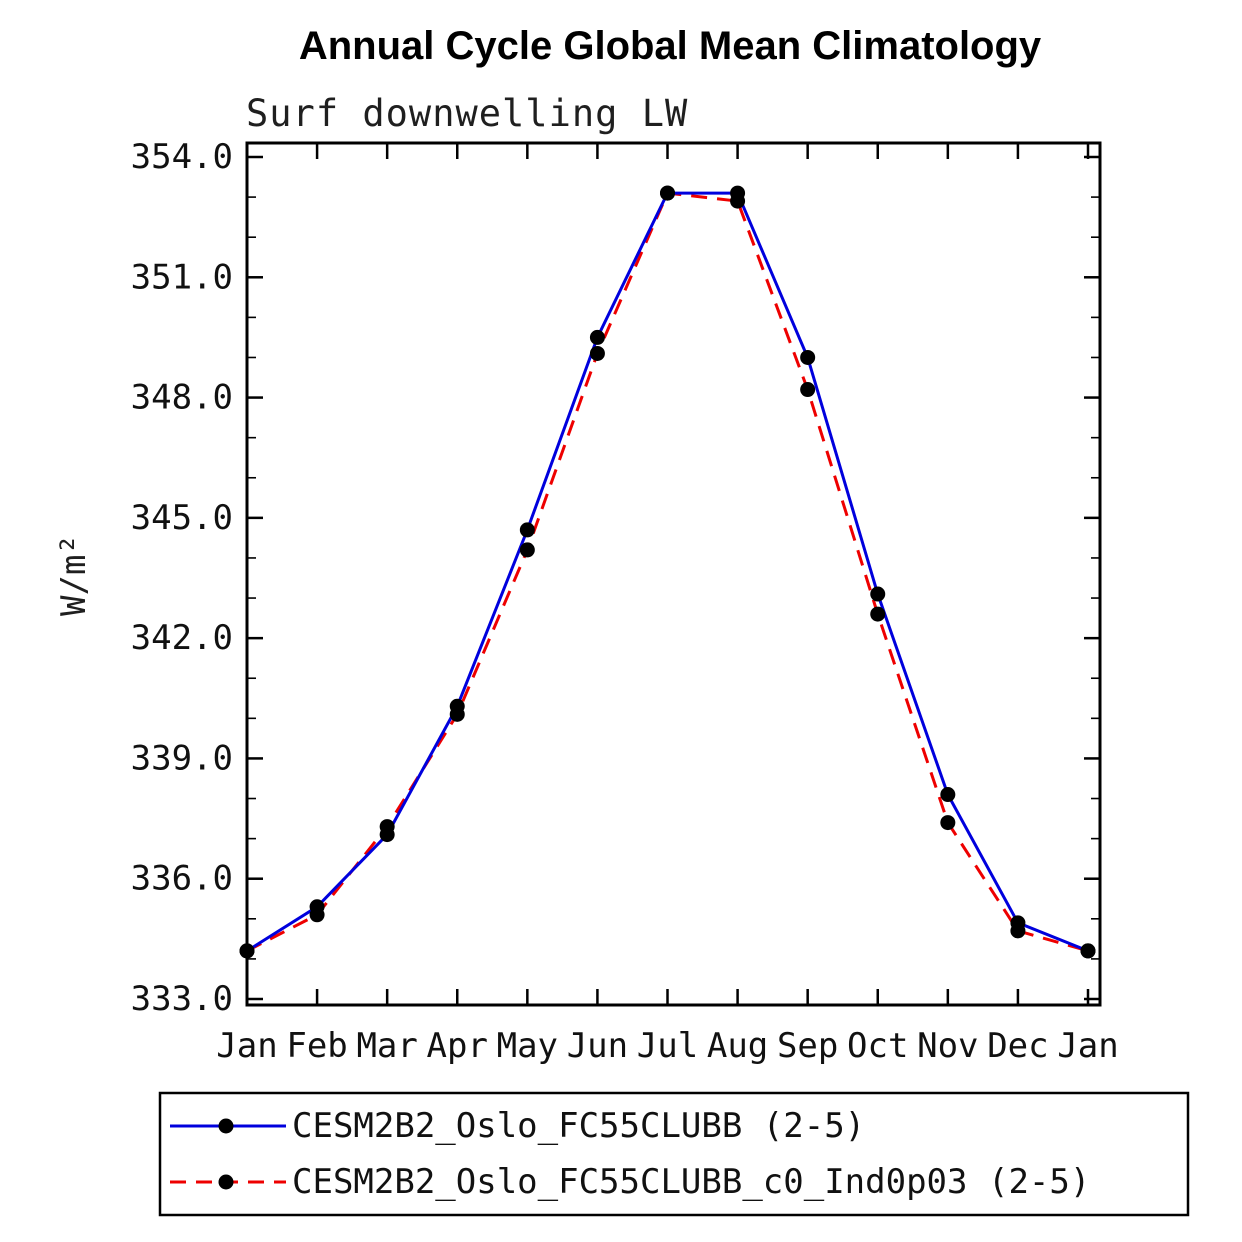 The width and height of the screenshot is (1242, 1242). What do you see at coordinates (182, 758) in the screenshot?
I see `y-tick-label: 339.0` at bounding box center [182, 758].